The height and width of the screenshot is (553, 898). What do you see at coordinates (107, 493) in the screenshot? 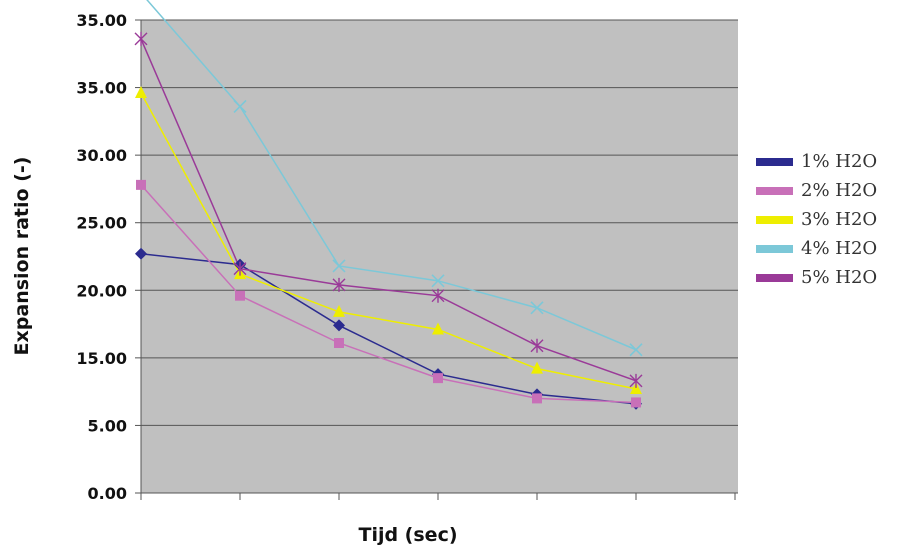
I see `y-tick-label: 0.00` at bounding box center [107, 493].